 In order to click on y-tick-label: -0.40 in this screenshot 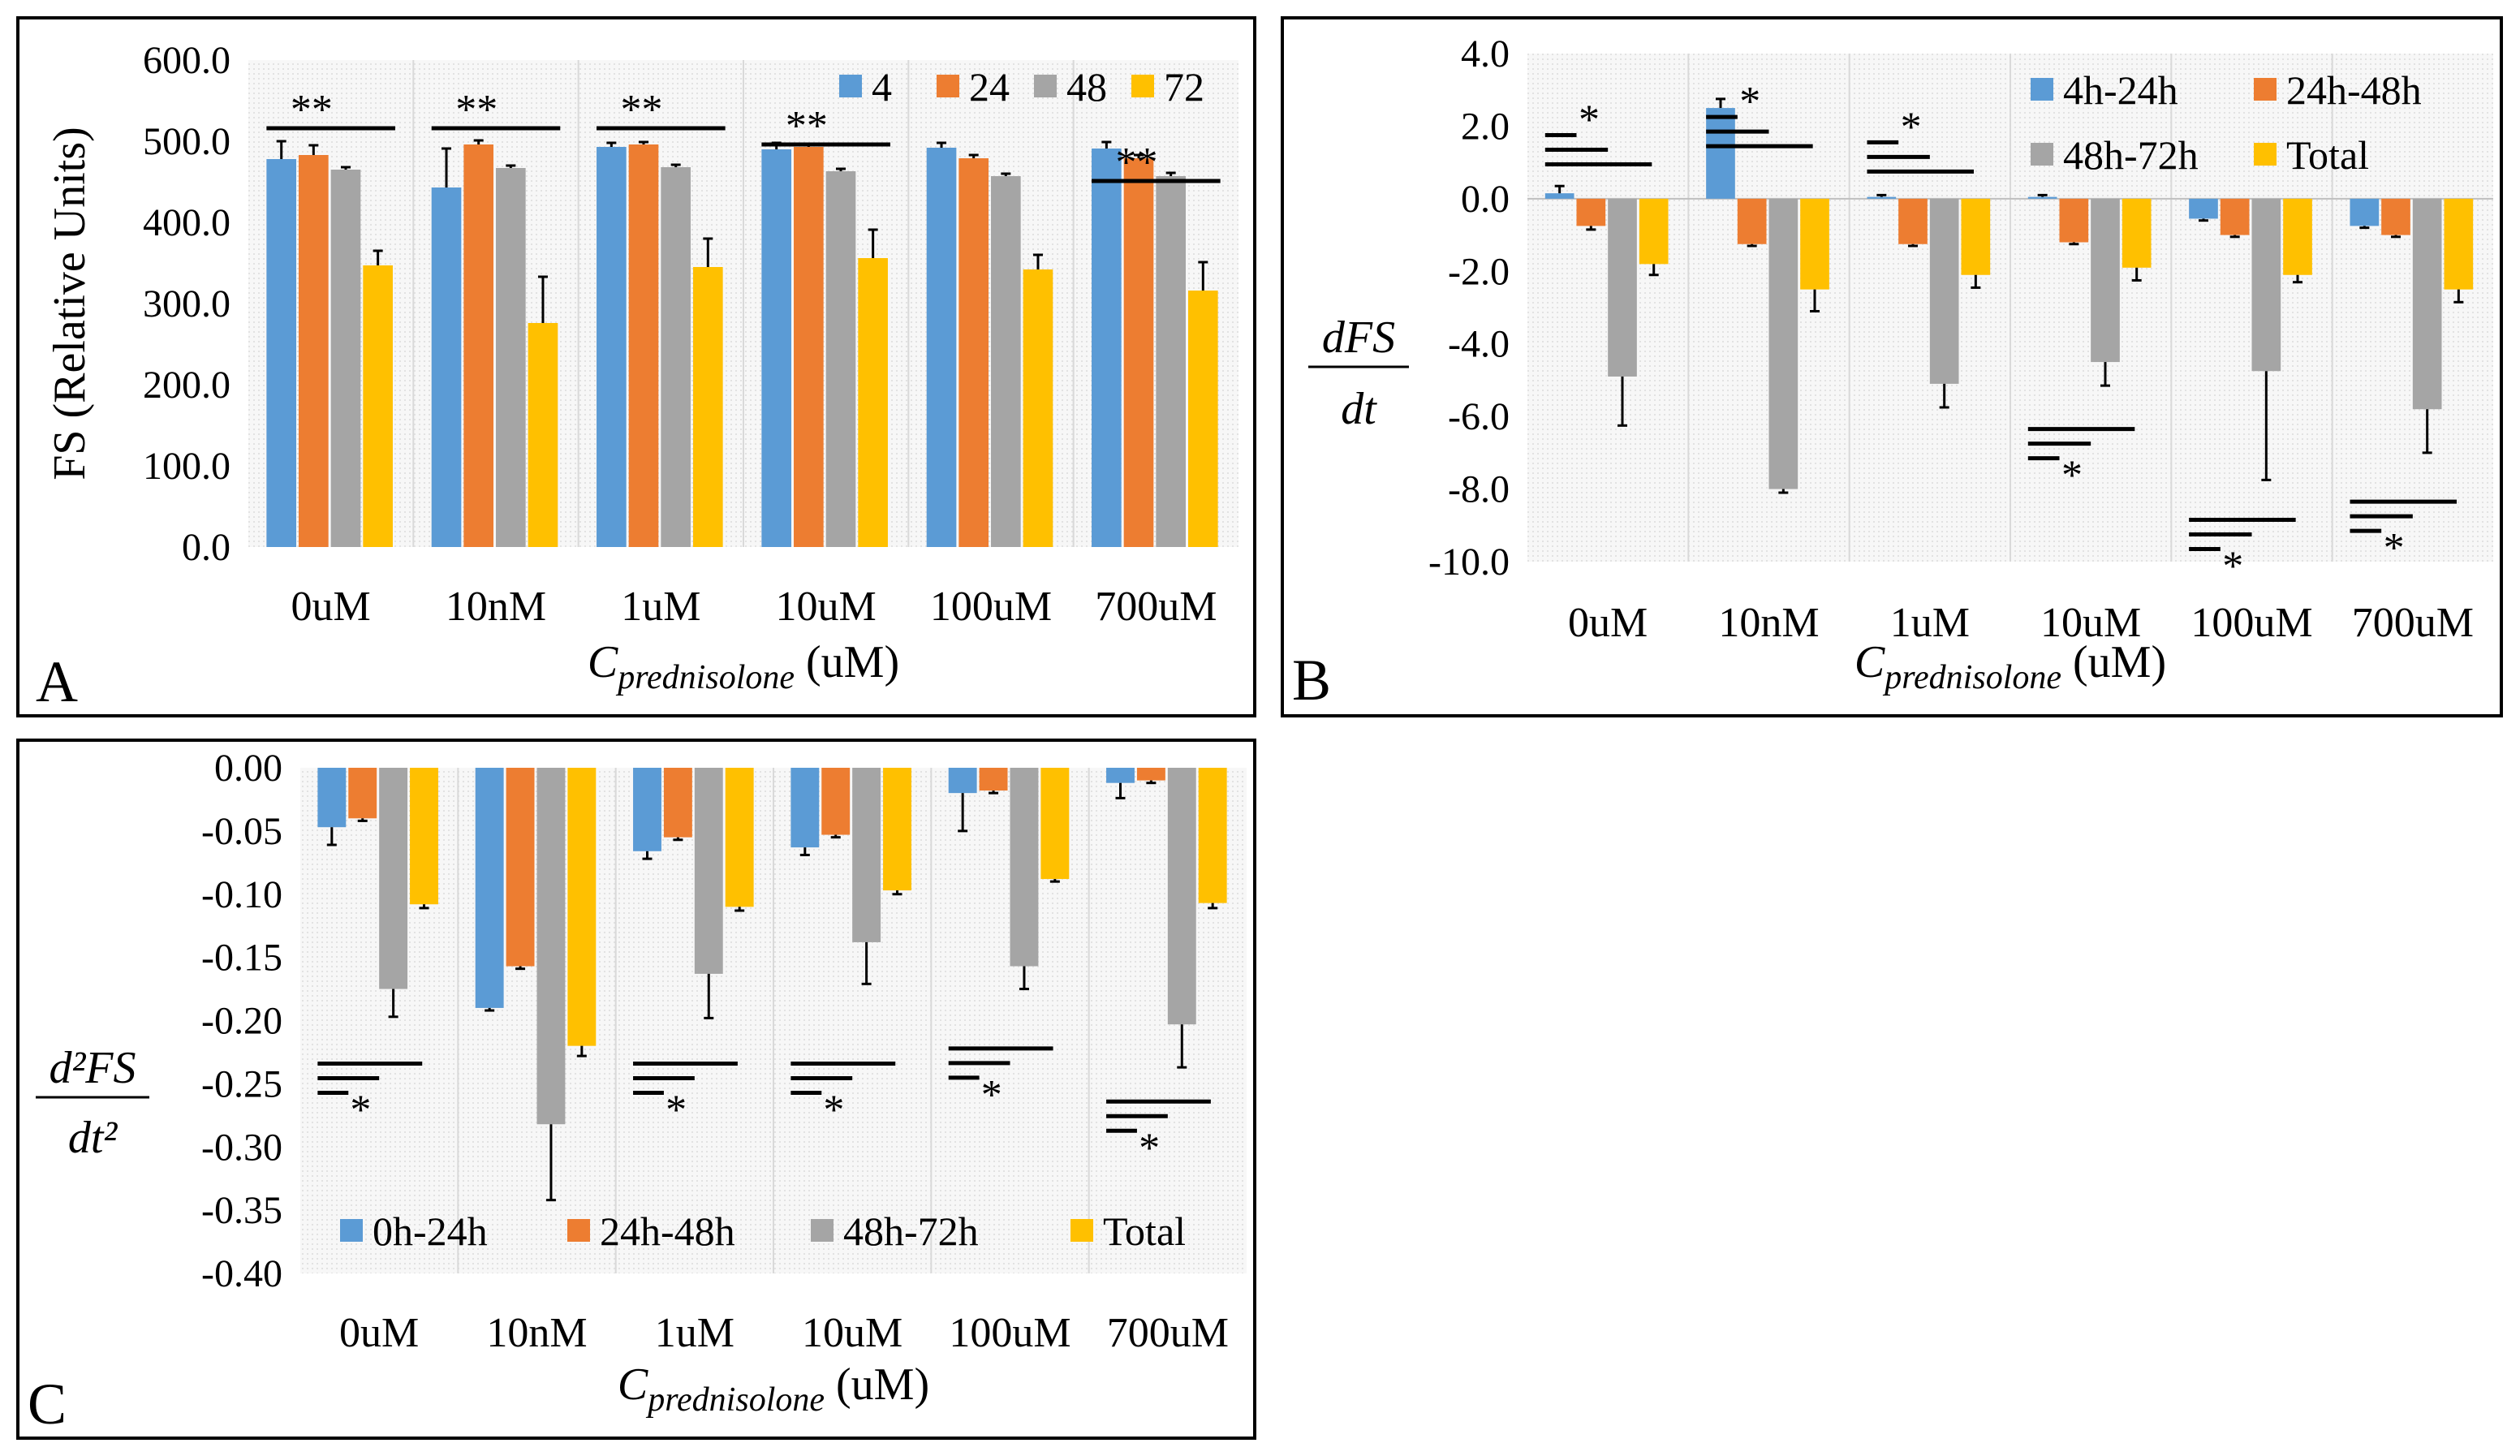, I will do `click(242, 1274)`.